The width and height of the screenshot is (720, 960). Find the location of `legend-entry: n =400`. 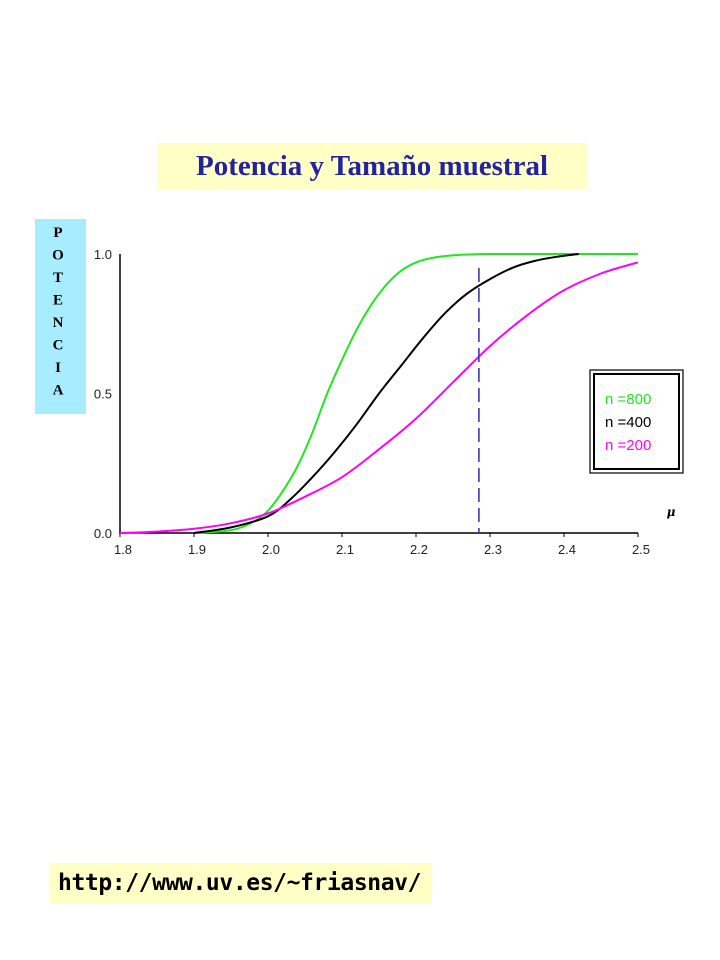

legend-entry: n =400 is located at coordinates (628, 422).